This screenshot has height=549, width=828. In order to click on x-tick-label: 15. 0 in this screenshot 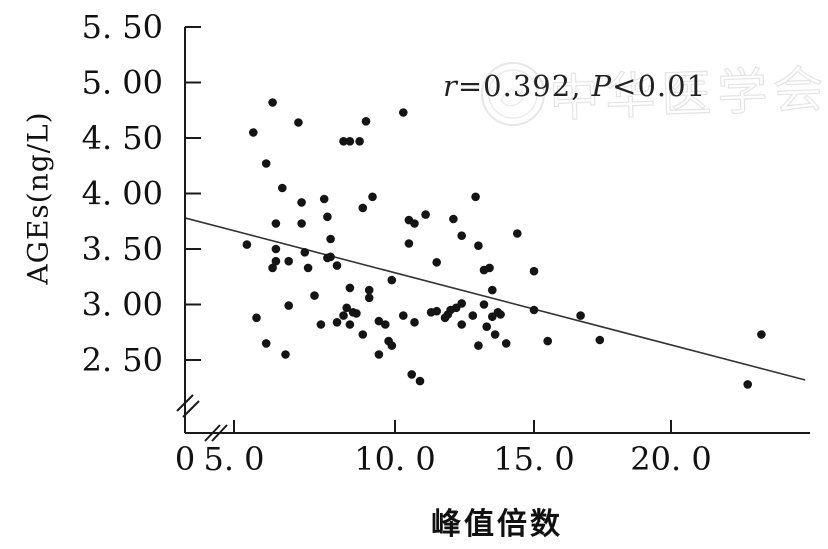, I will do `click(533, 459)`.